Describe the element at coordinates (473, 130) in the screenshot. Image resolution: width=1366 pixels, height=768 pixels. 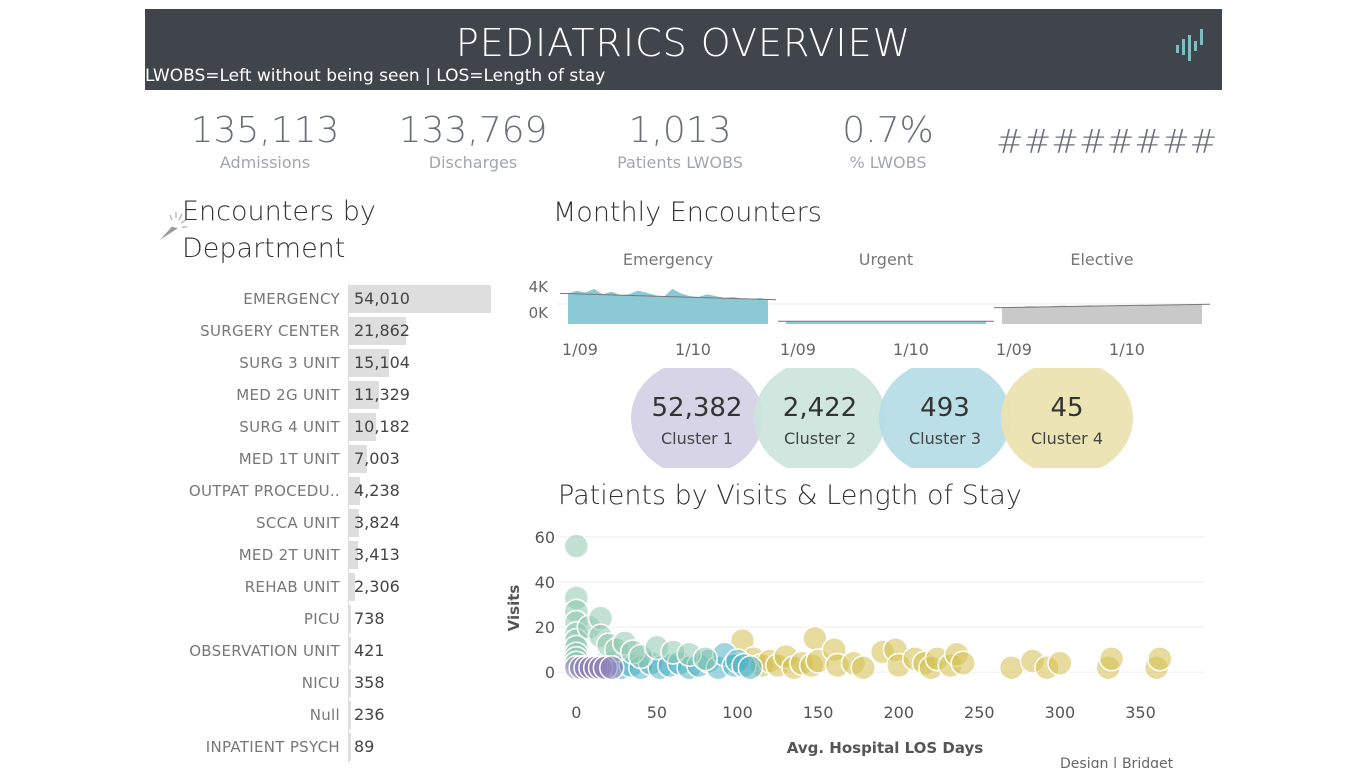
I see `kpi-value: 133,769` at that location.